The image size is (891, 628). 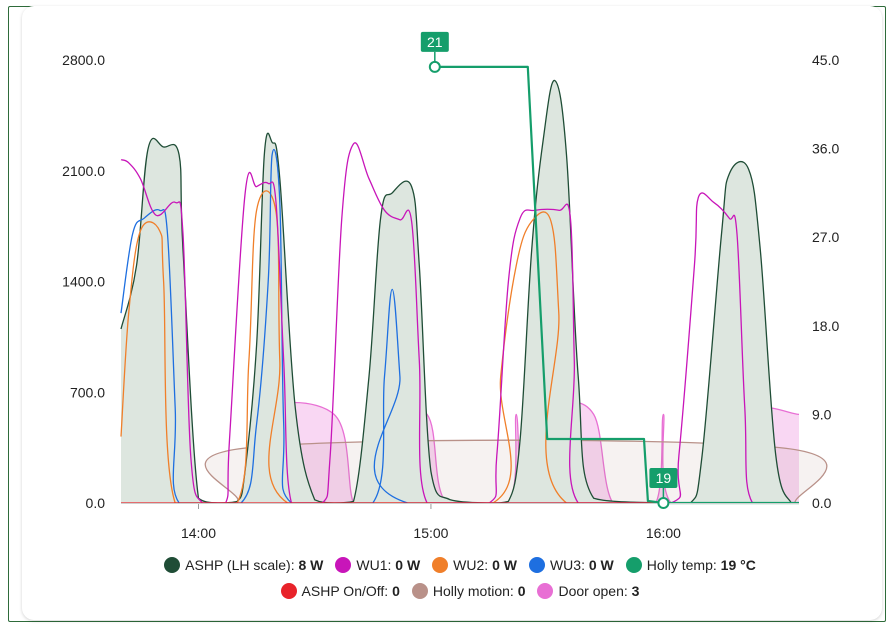 What do you see at coordinates (388, 565) in the screenshot?
I see `legend-label: WU1: 0 W` at bounding box center [388, 565].